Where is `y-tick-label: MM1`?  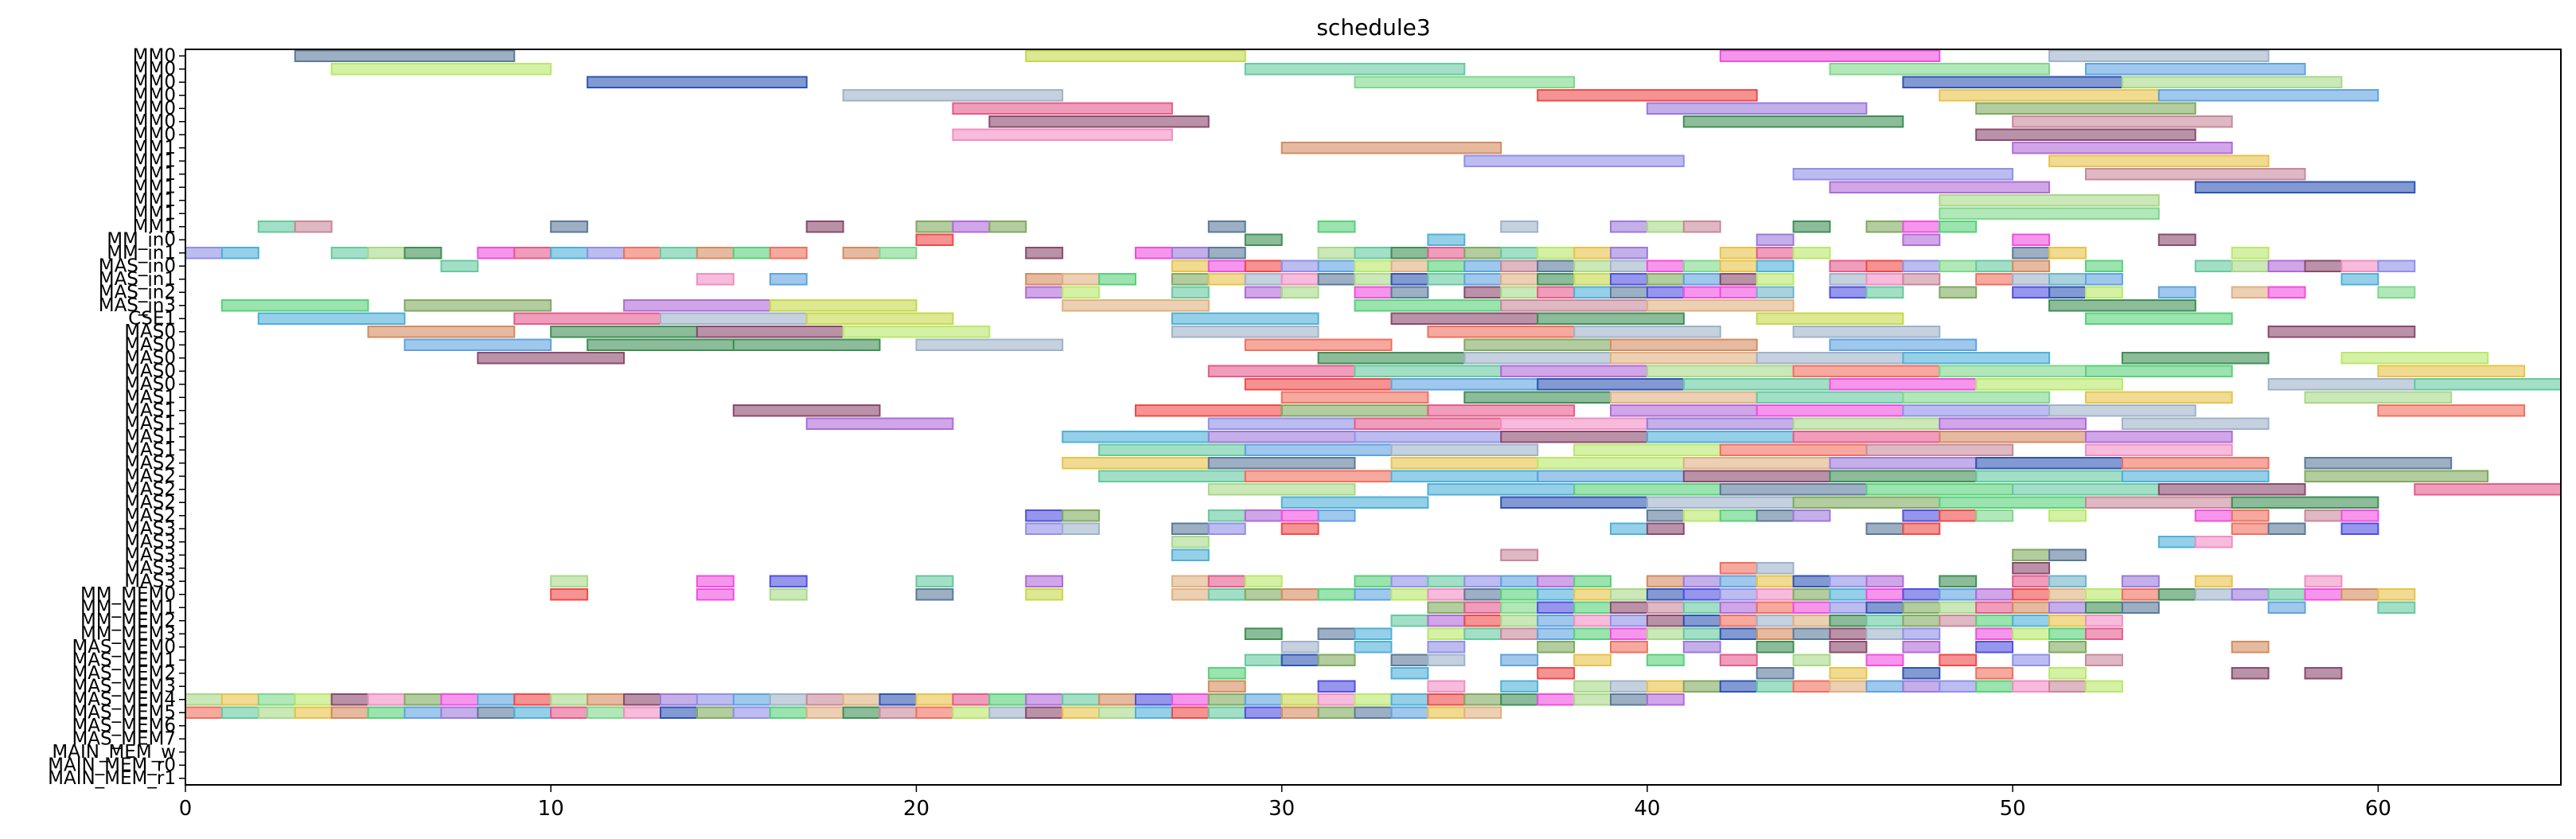
y-tick-label: MM1 is located at coordinates (154, 213).